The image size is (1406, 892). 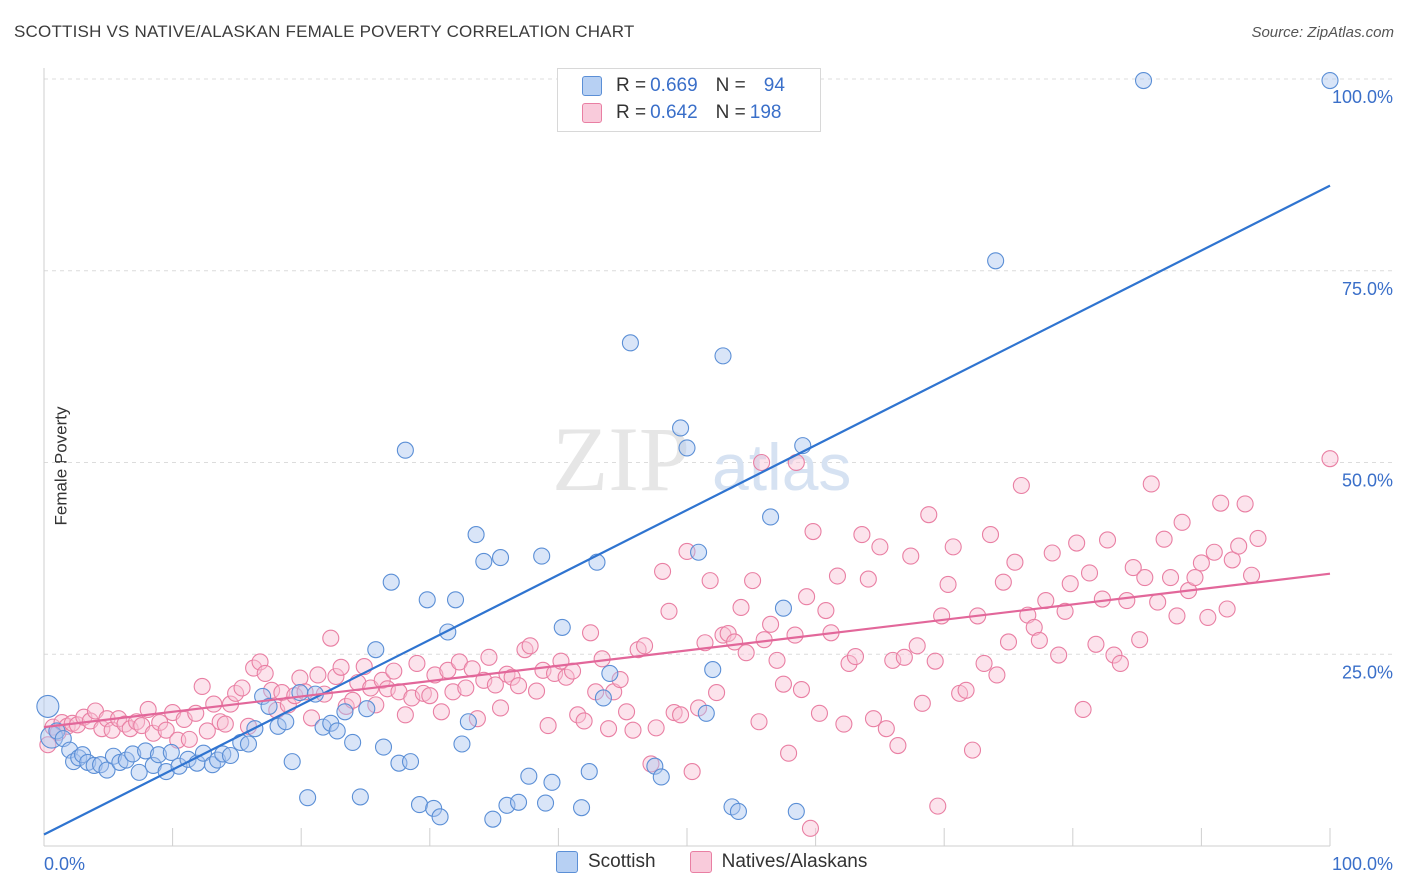 What do you see at coordinates (621, 459) in the screenshot?
I see `watermark-zip: ZIP` at bounding box center [621, 459].